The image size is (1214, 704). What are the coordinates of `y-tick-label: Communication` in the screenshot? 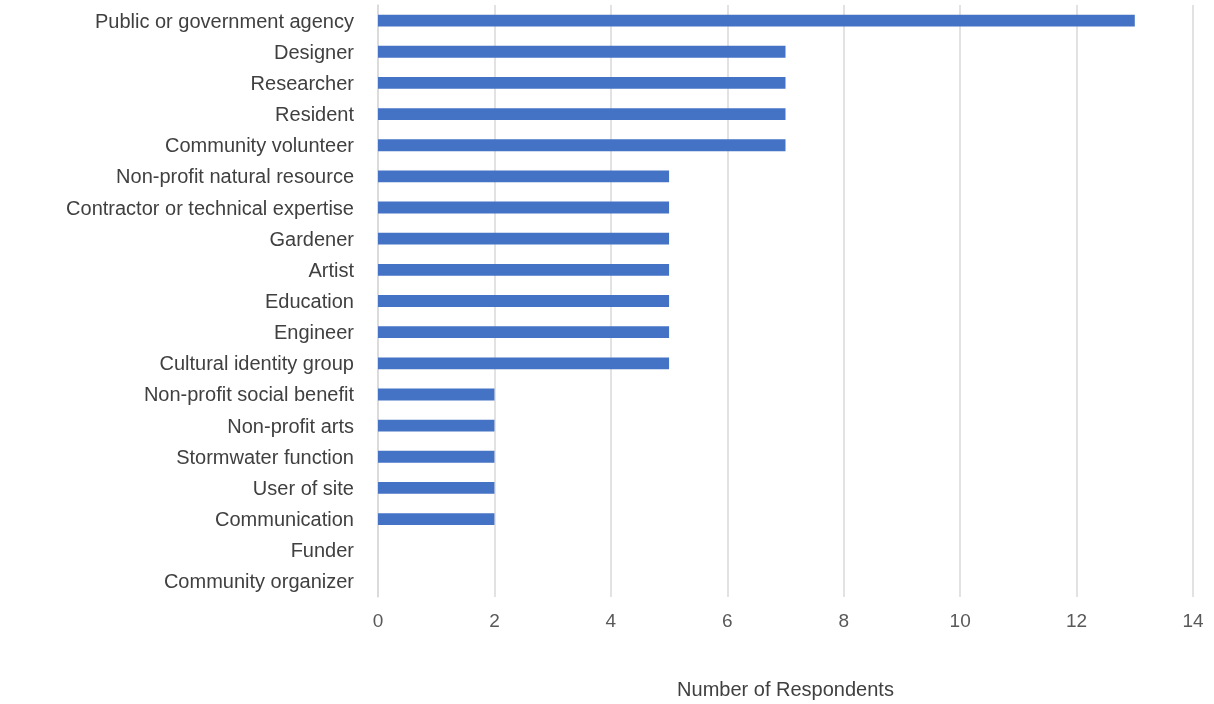 It's located at (284, 519).